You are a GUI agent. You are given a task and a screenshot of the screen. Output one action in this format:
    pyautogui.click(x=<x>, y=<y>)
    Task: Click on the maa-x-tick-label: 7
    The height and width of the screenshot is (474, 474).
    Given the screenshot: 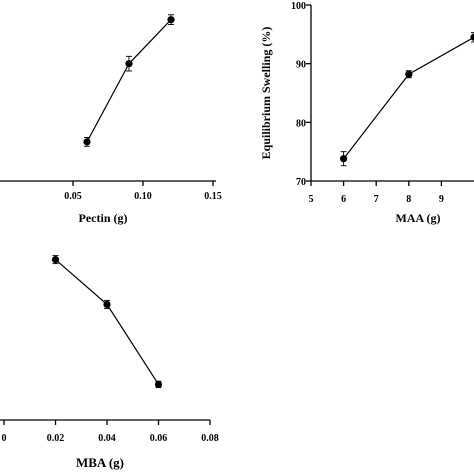 What is the action you would take?
    pyautogui.click(x=376, y=199)
    